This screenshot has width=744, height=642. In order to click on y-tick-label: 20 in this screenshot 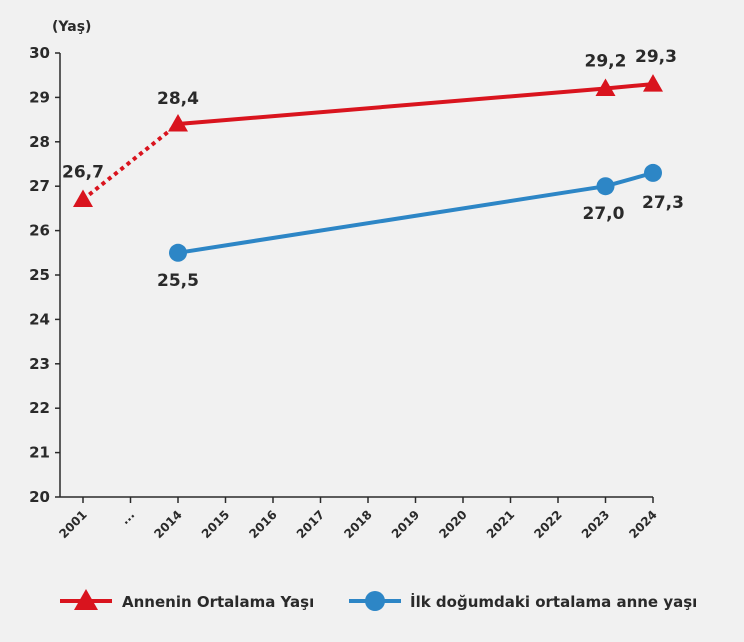, I will do `click(39, 497)`.